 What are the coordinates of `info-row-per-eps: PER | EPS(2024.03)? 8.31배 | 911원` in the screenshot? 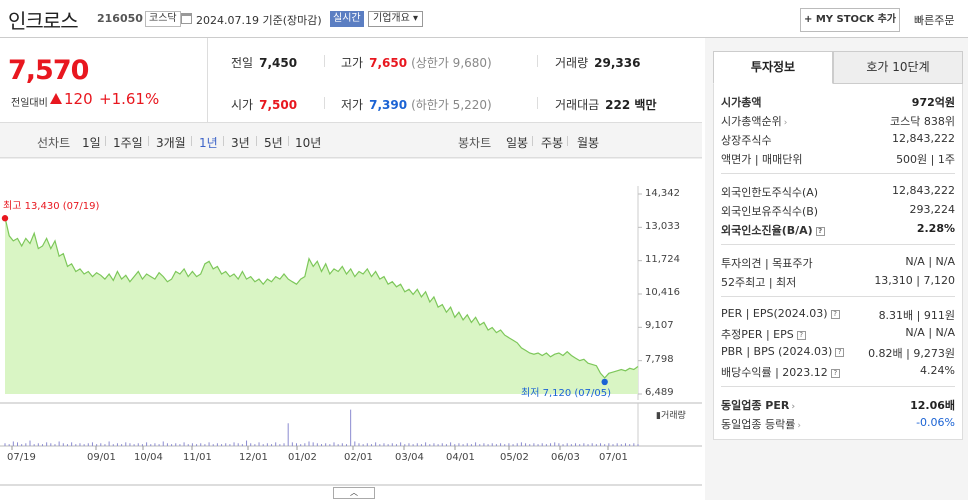 It's located at (838, 314).